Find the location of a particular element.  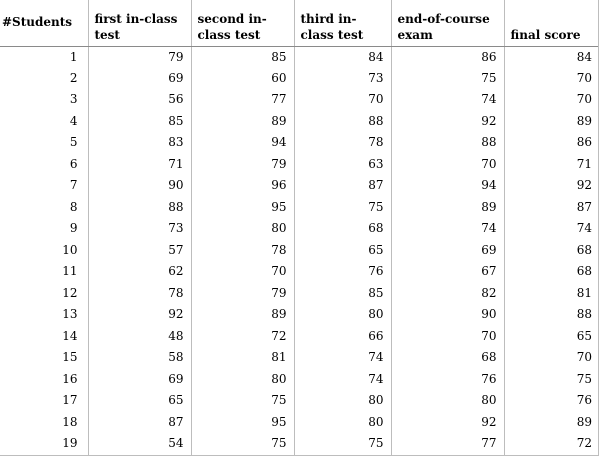

table-row: 12 78 79 85 82 81 is located at coordinates (299, 293).